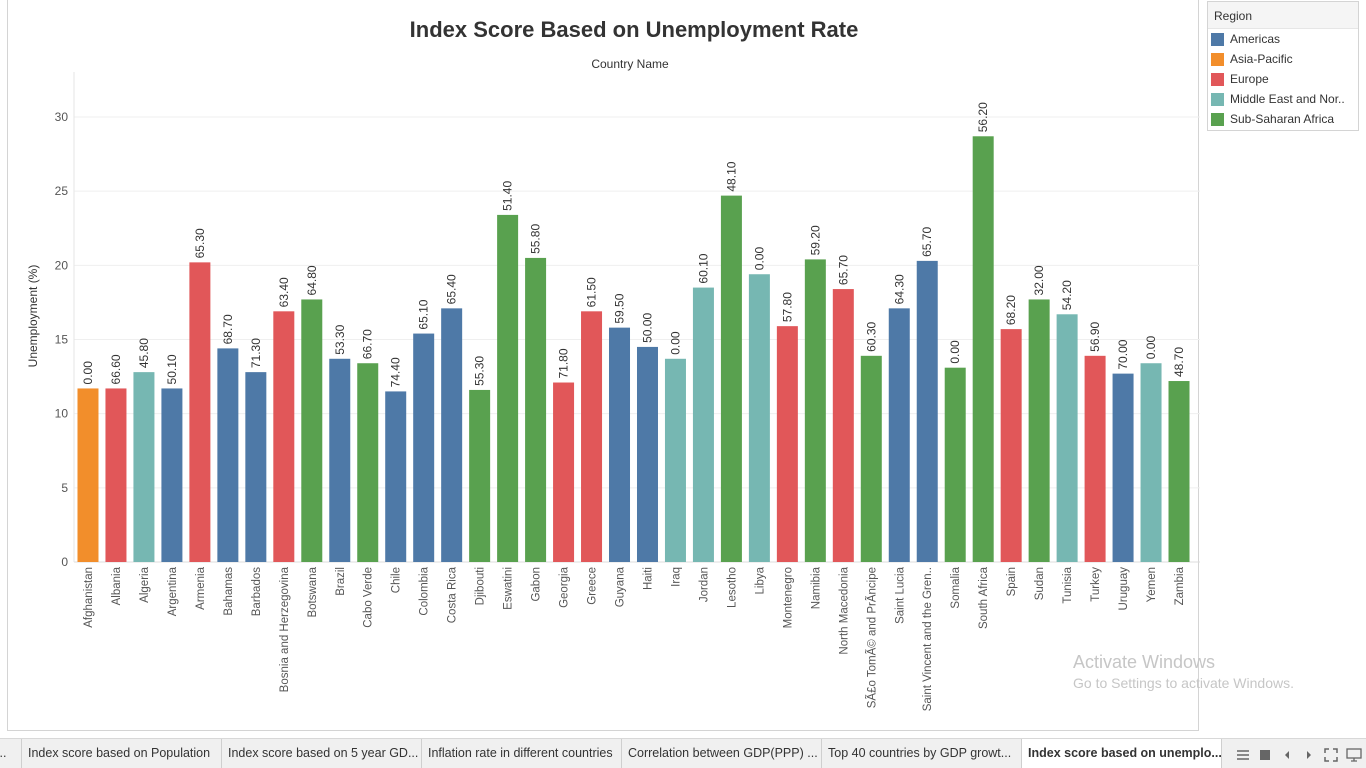 The height and width of the screenshot is (768, 1366). Describe the element at coordinates (537, 584) in the screenshot. I see `x-tick-label: Gabon` at that location.